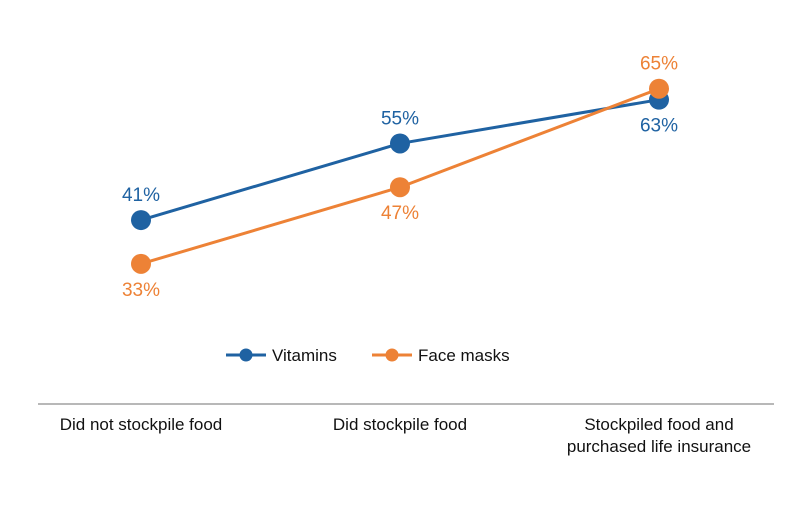 This screenshot has height=505, width=800. I want to click on legend-item: Face masks, so click(441, 355).